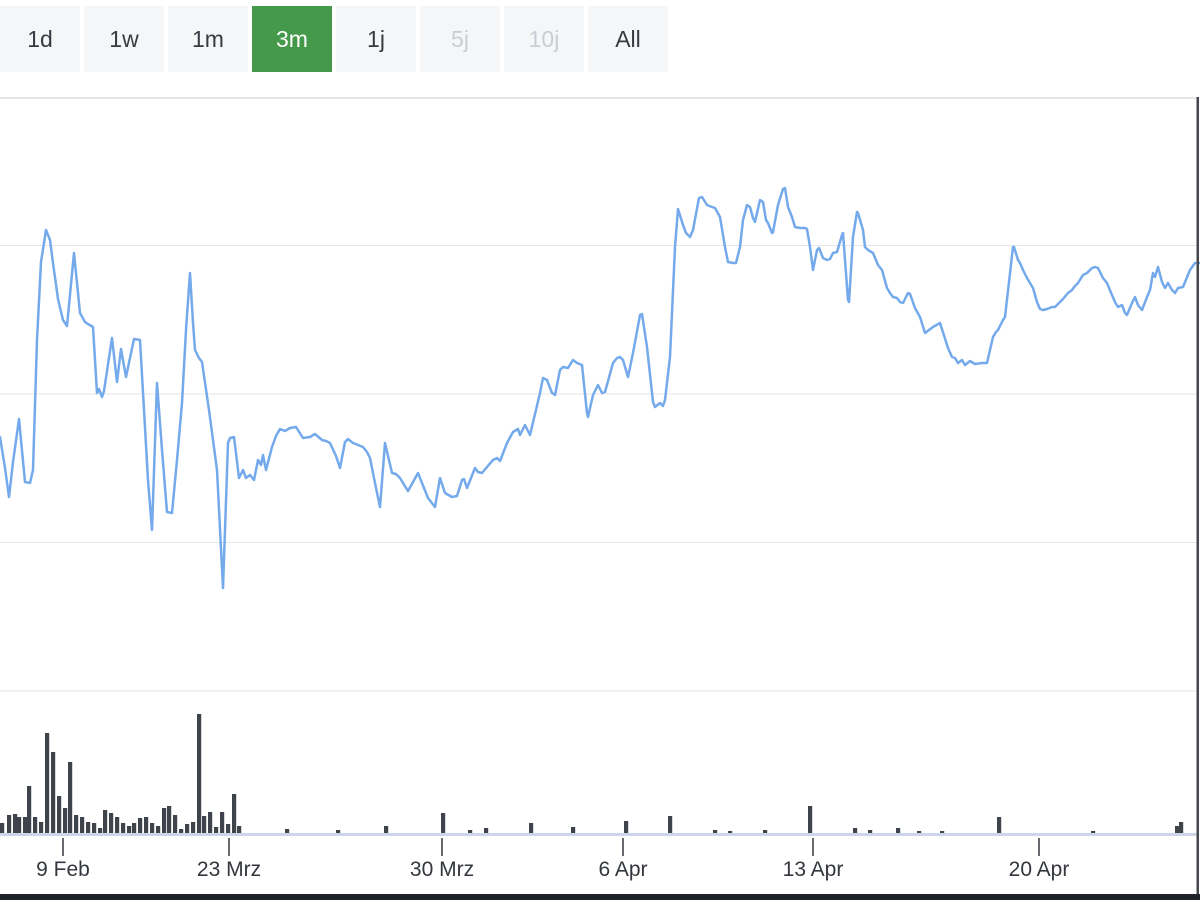 The width and height of the screenshot is (1200, 900). Describe the element at coordinates (1197, 498) in the screenshot. I see `chart-right-border` at that location.